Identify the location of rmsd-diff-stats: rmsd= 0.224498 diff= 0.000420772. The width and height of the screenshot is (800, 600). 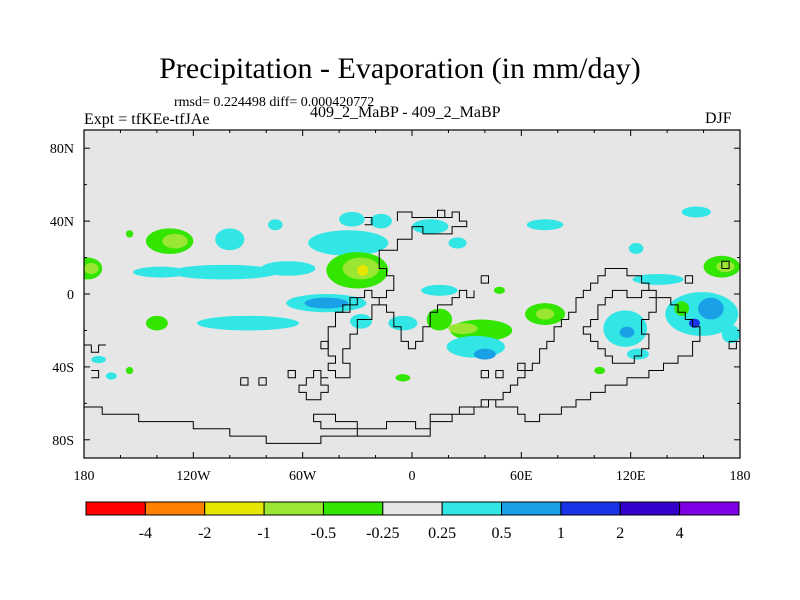
(274, 102).